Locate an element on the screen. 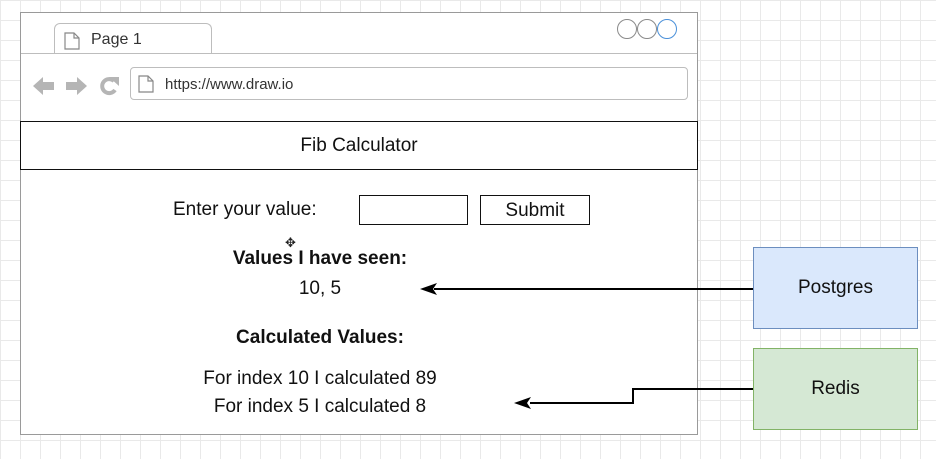 This screenshot has height=459, width=936. redis-node: Redis is located at coordinates (835, 389).